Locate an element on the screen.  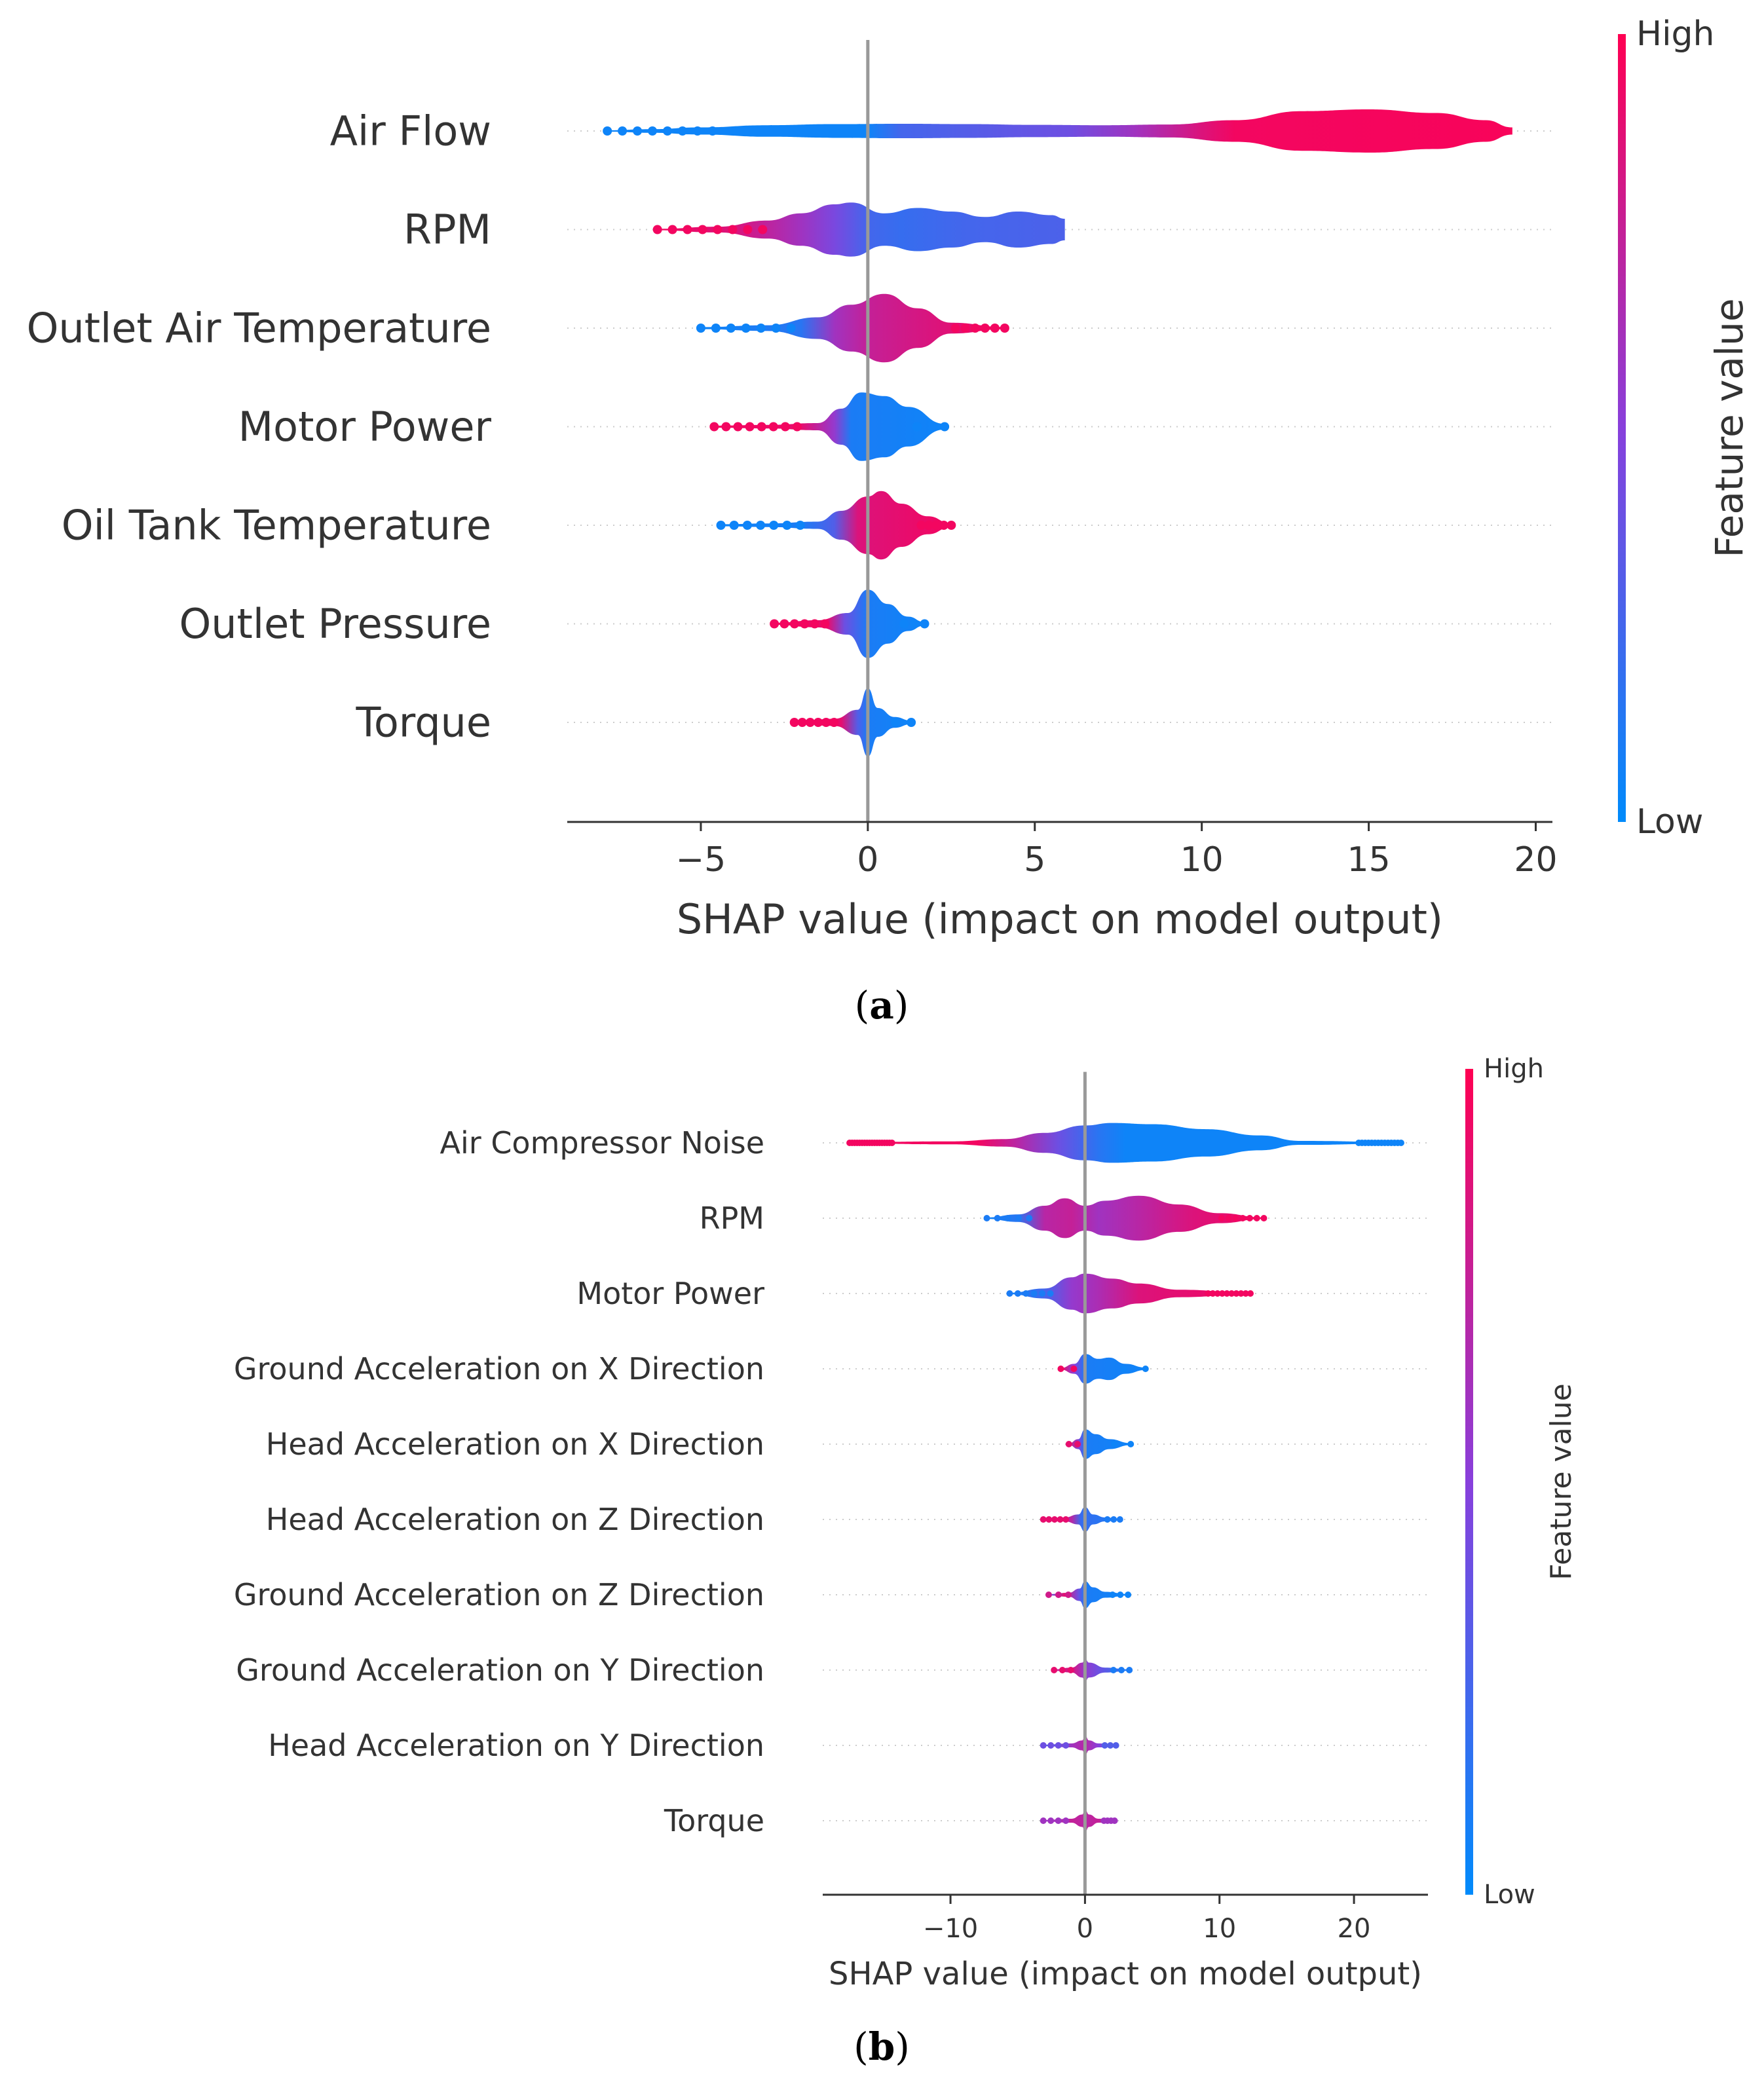
feature-label-rpm: RPM is located at coordinates (732, 1218).